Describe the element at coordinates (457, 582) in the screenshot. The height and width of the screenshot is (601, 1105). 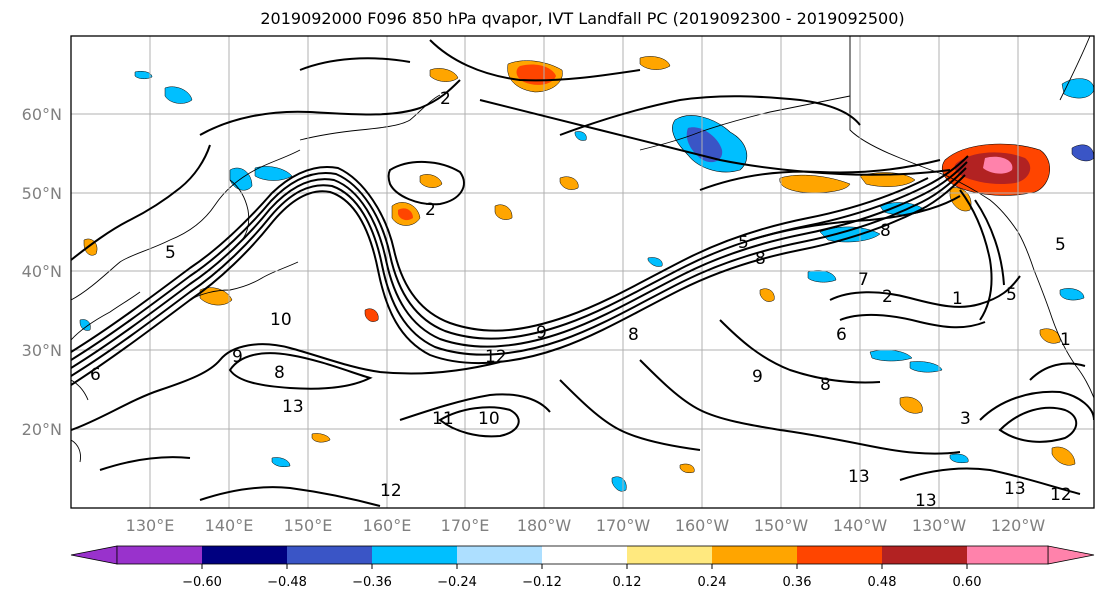
I see `colorbar-tick-label: −0.24` at that location.